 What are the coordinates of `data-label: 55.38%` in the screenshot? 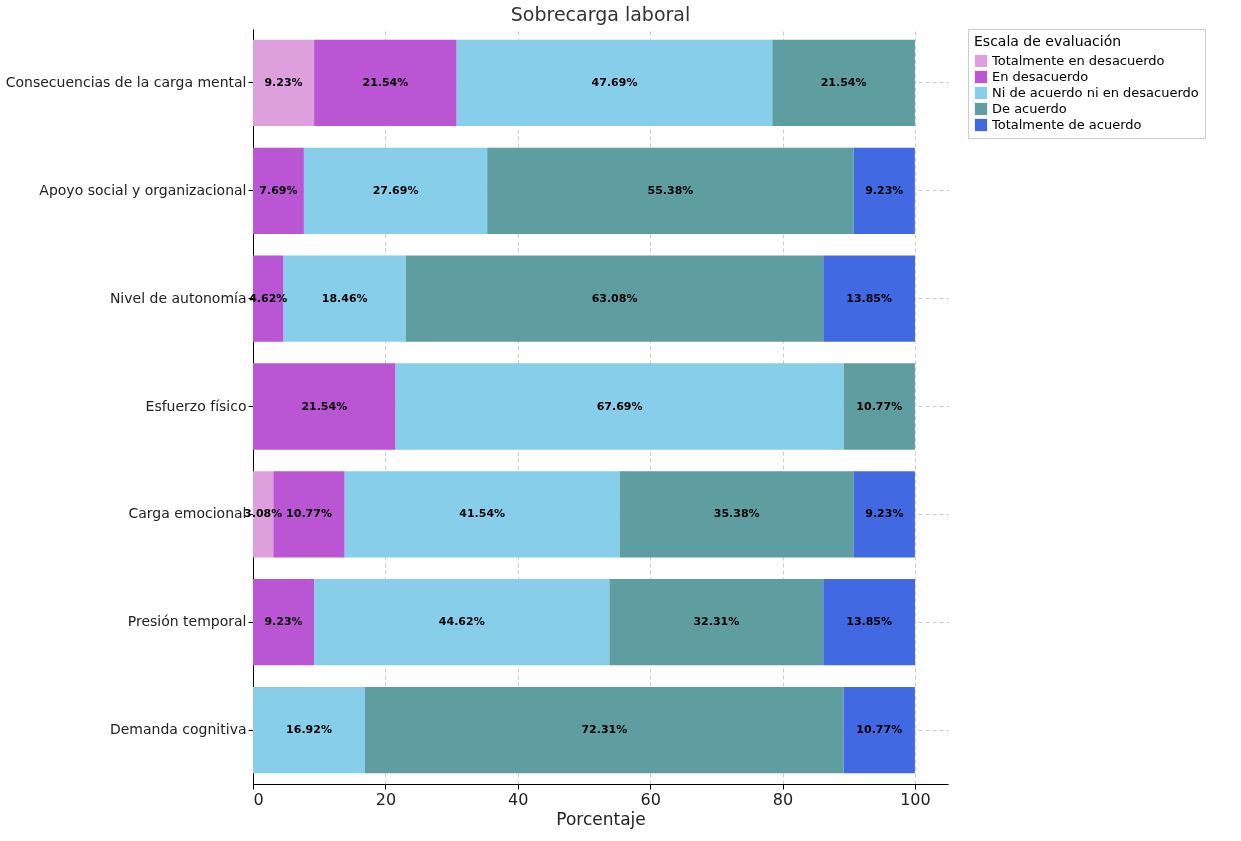 It's located at (670, 190).